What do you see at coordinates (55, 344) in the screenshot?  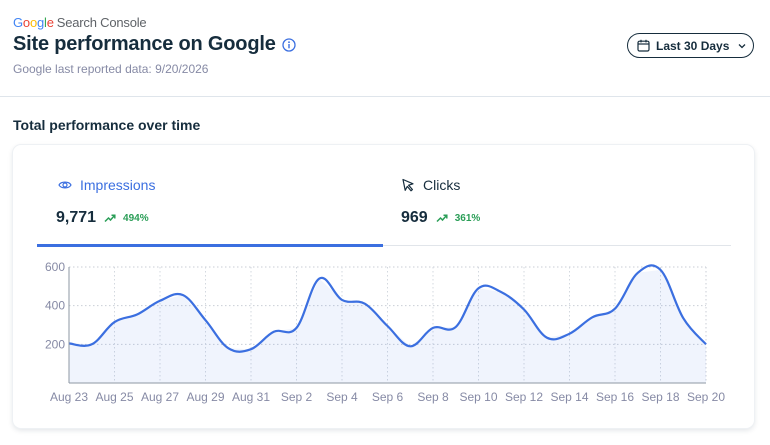 I see `y-tick-label: 200` at bounding box center [55, 344].